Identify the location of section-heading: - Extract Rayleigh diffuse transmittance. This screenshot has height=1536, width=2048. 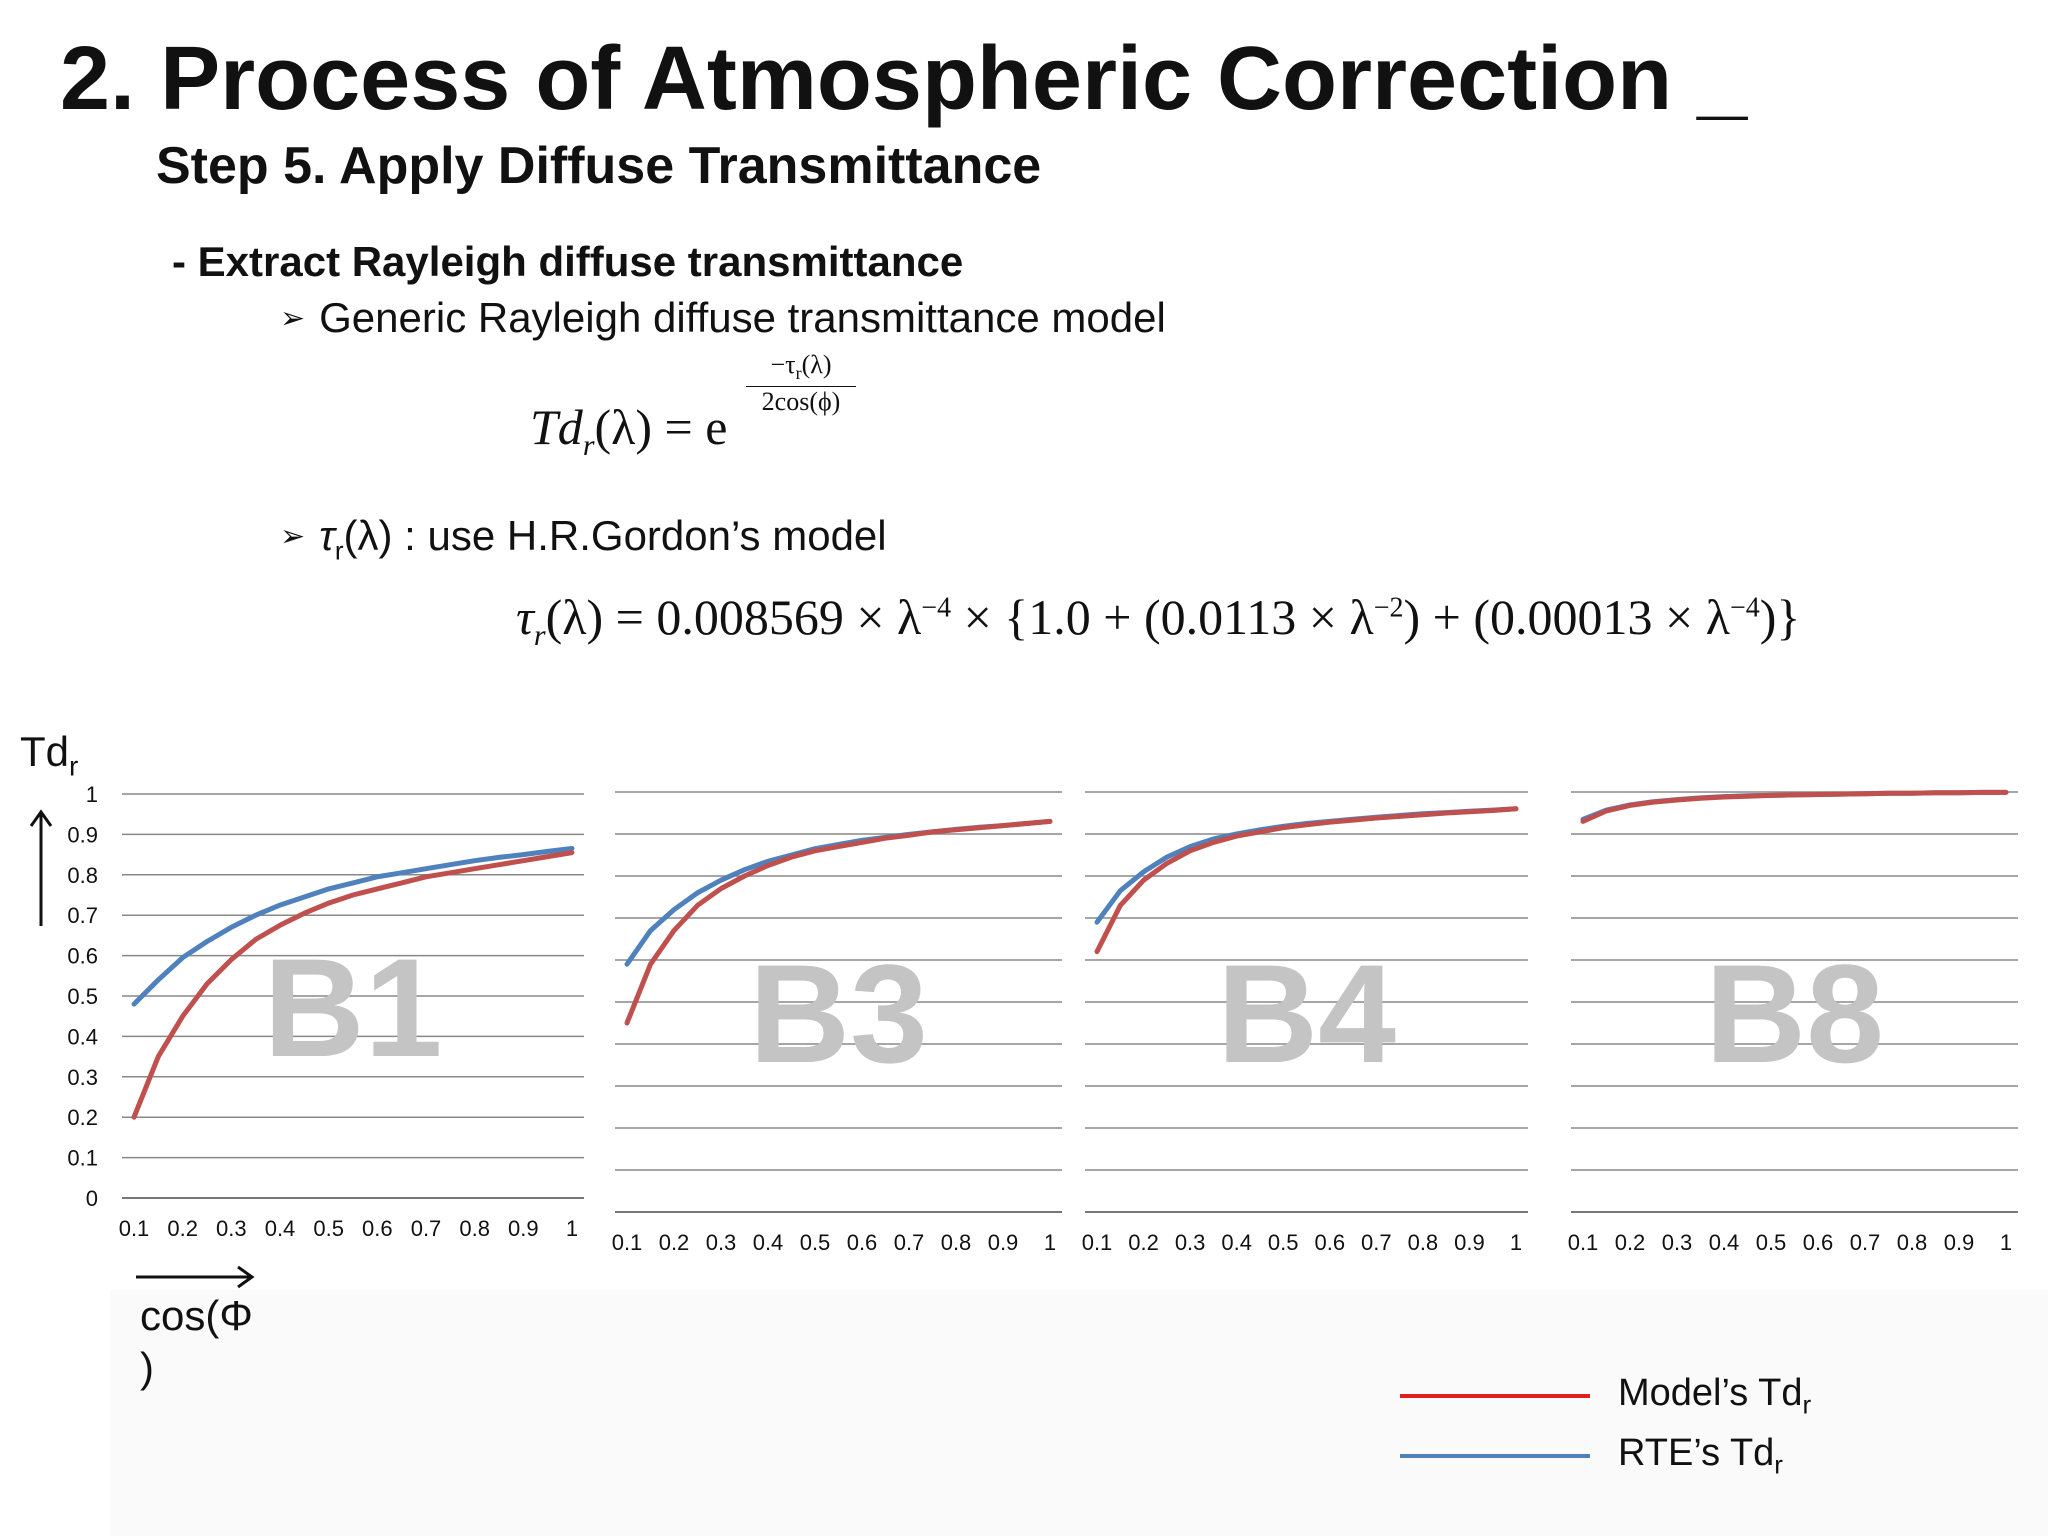
(568, 261).